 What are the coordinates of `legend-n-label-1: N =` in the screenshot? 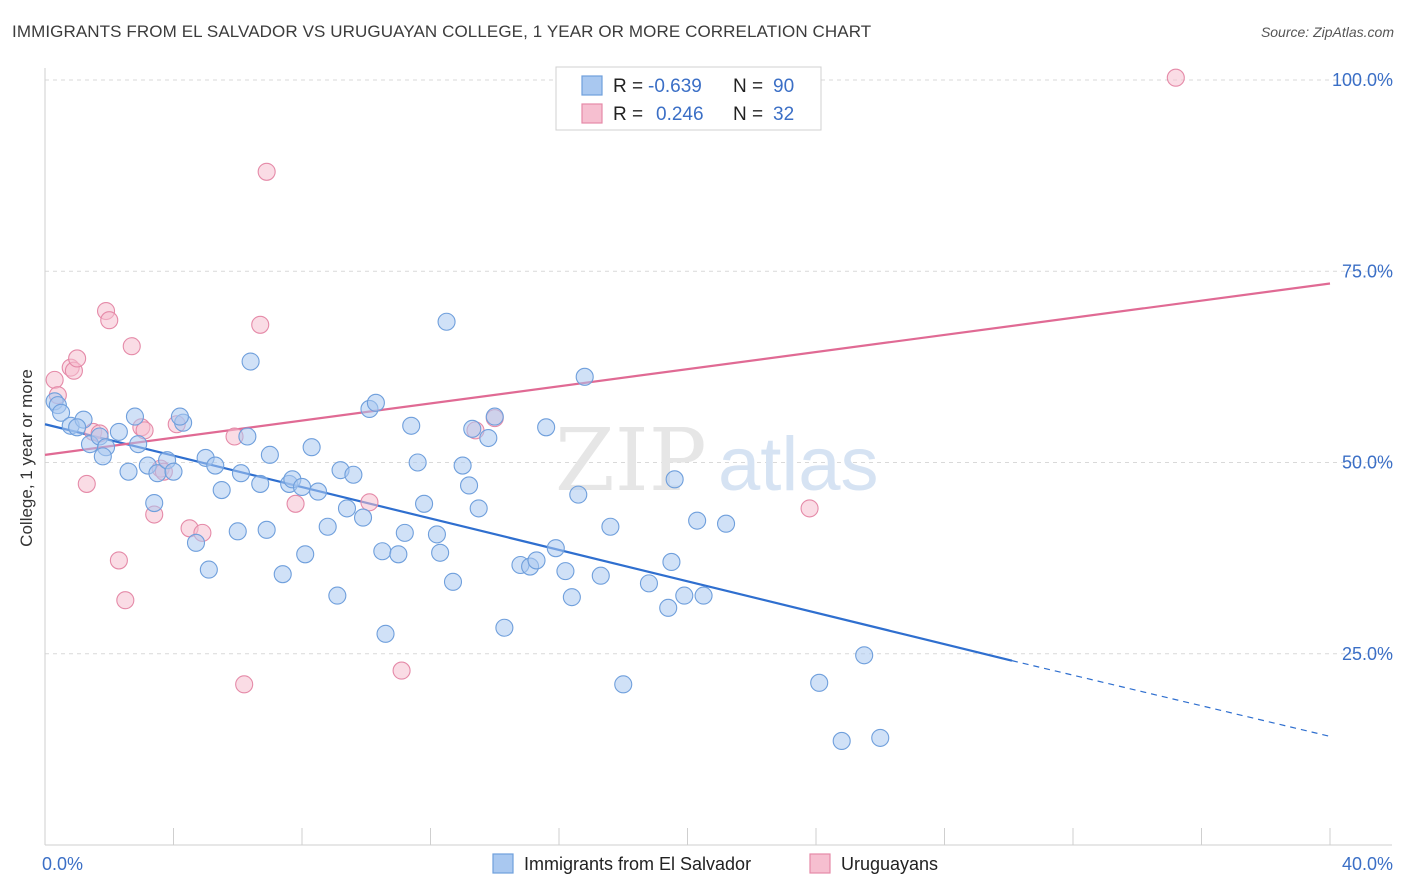 It's located at (748, 86).